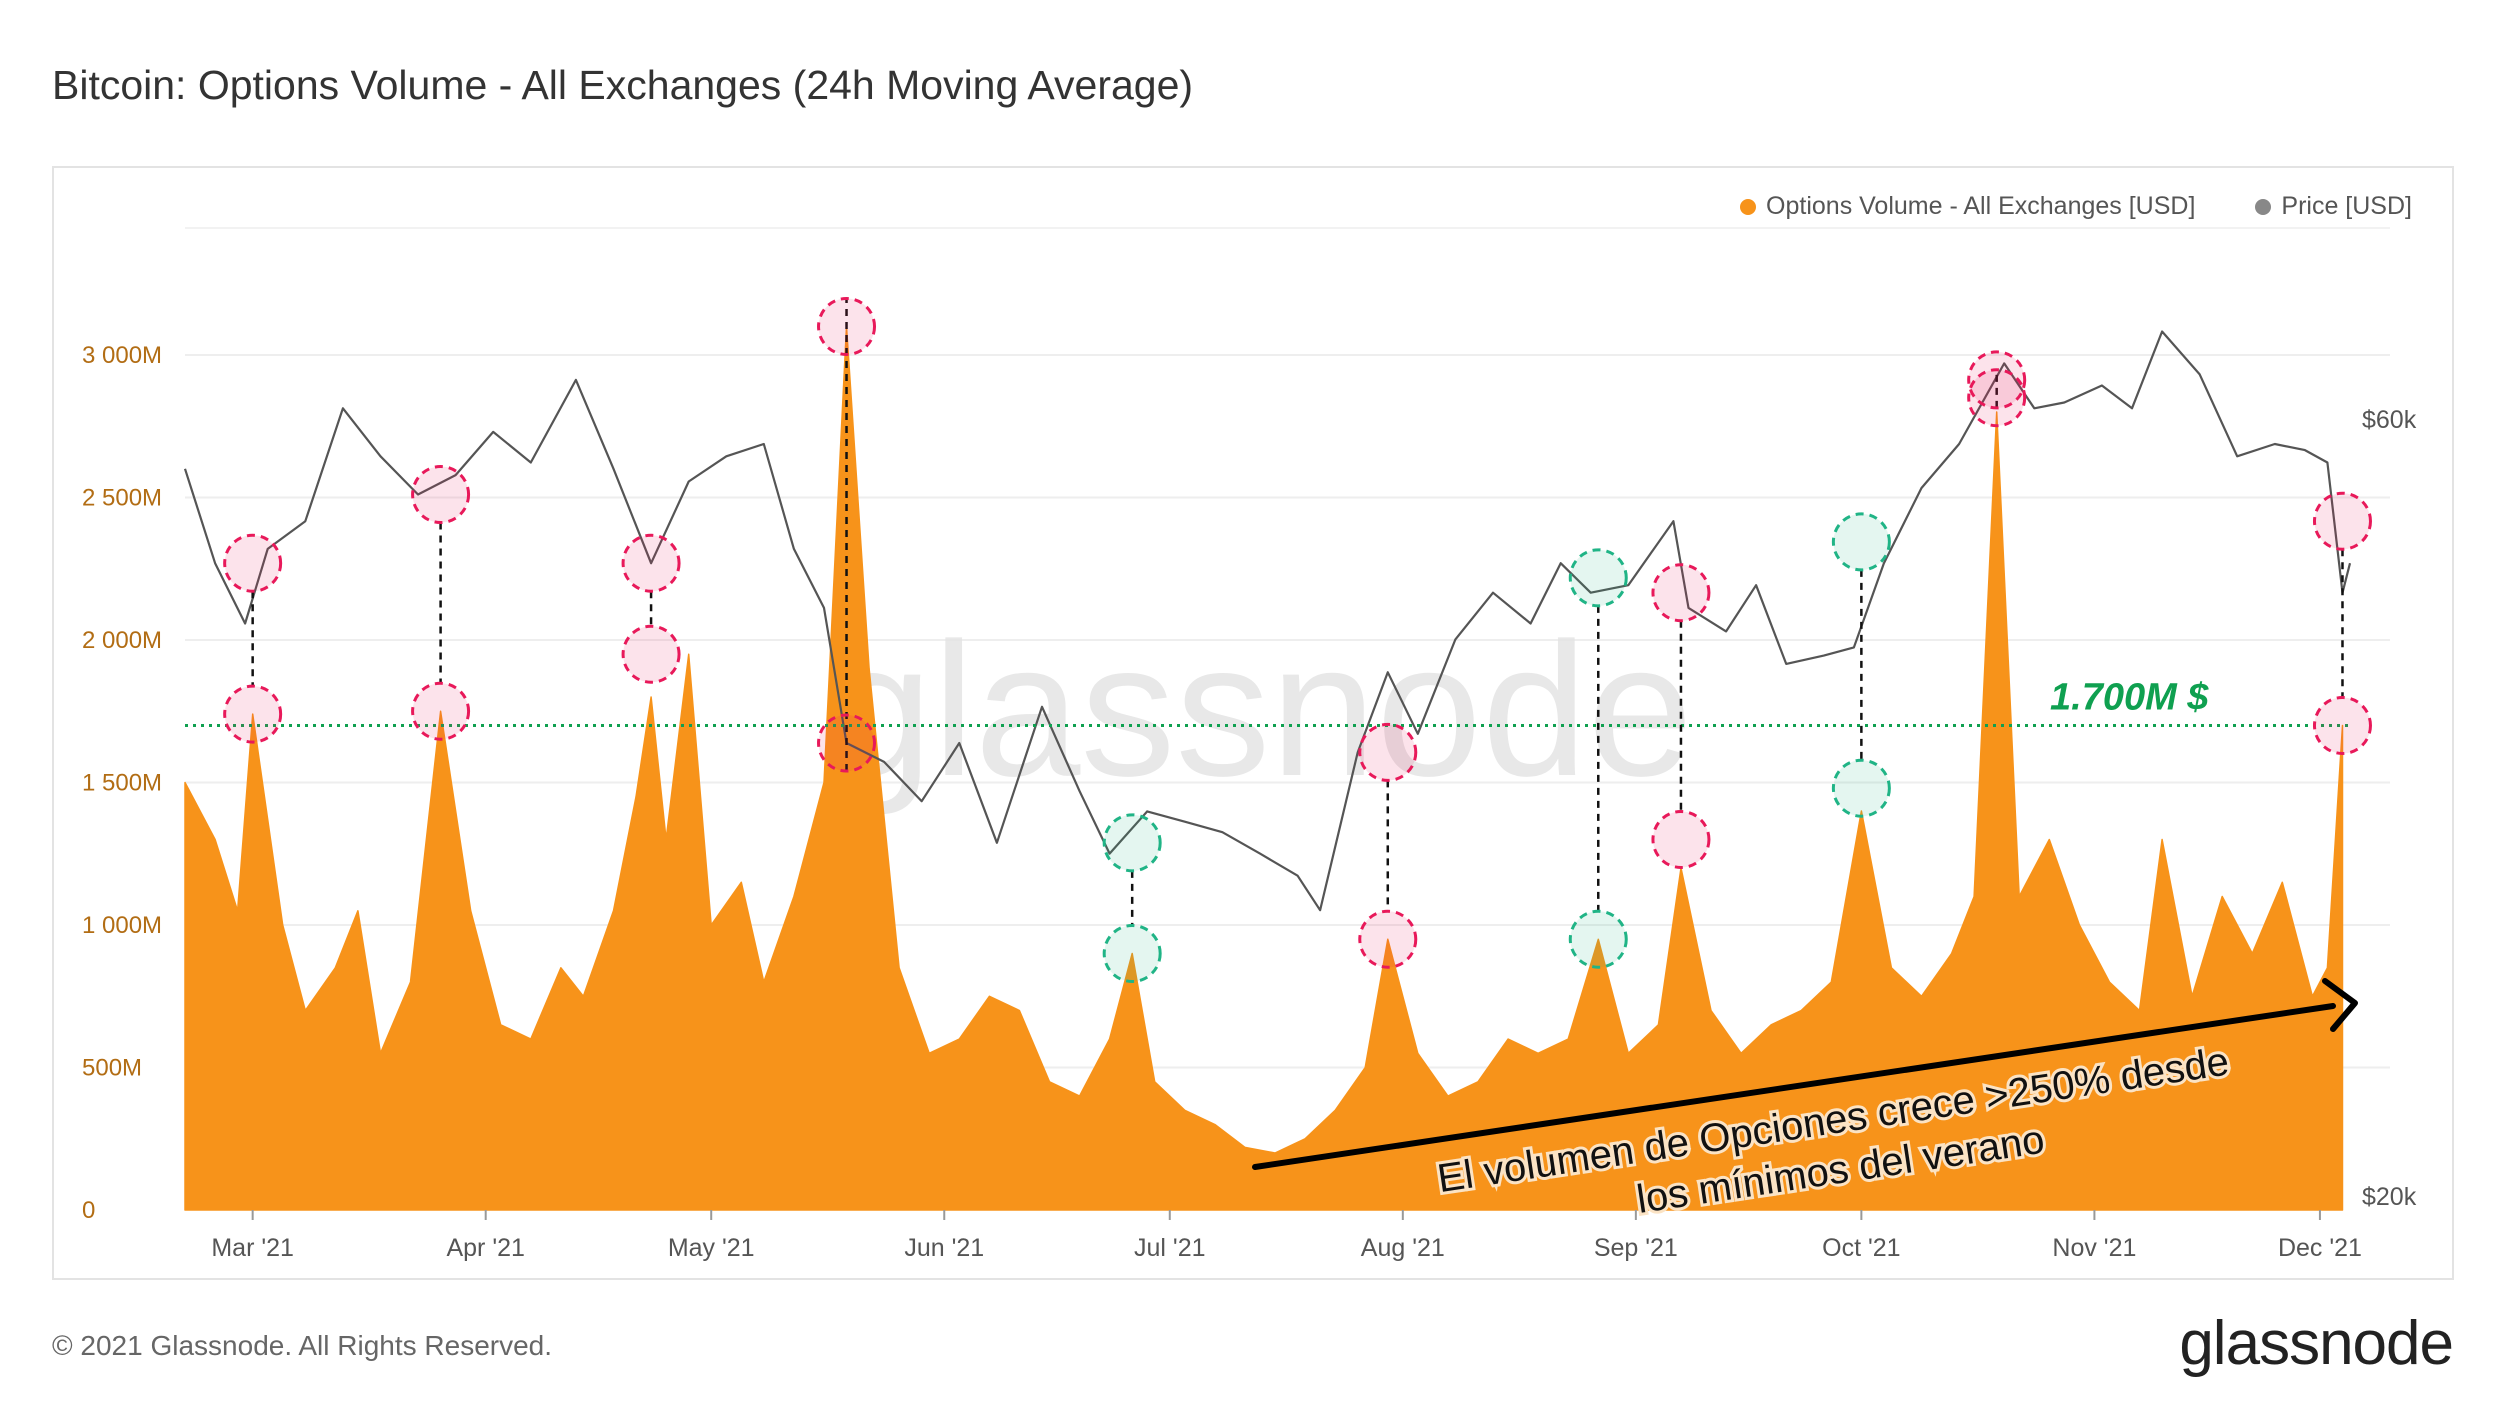  What do you see at coordinates (122, 355) in the screenshot?
I see `y-tick-label: 3 000M` at bounding box center [122, 355].